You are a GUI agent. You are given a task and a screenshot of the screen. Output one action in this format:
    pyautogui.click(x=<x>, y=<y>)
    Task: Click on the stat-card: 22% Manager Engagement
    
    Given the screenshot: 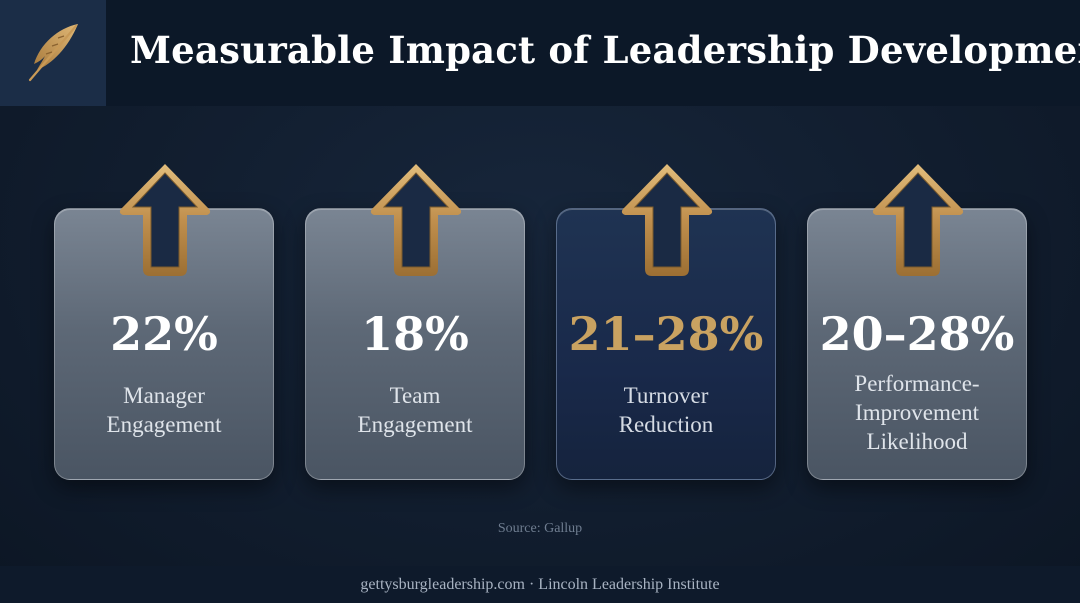 What is the action you would take?
    pyautogui.click(x=164, y=322)
    